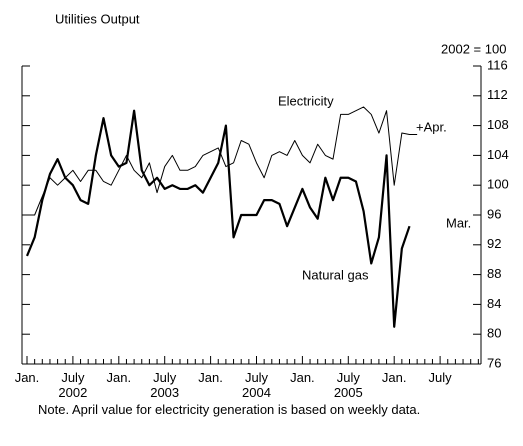  I want to click on x-tick-label: July 2005, so click(348, 385).